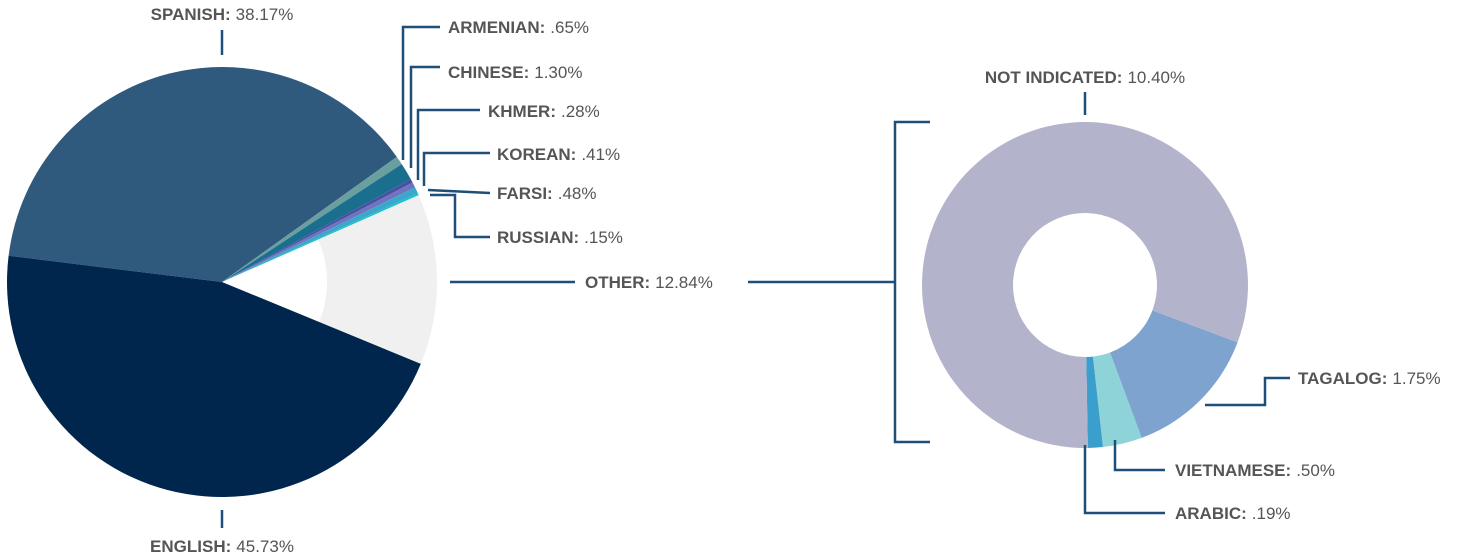 This screenshot has height=560, width=1475. Describe the element at coordinates (488, 72) in the screenshot. I see `label-name: CHINESE:` at that location.